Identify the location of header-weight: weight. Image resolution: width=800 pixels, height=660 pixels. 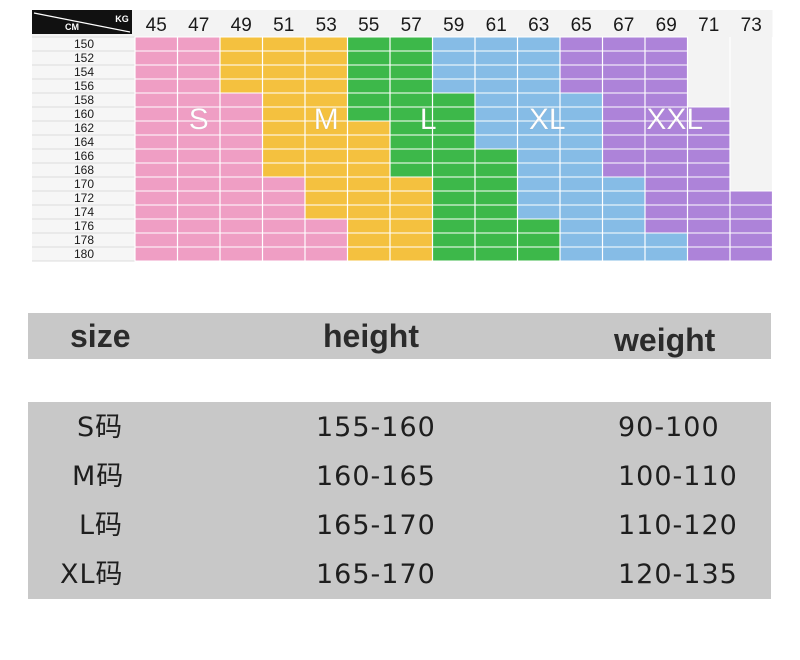
(665, 340).